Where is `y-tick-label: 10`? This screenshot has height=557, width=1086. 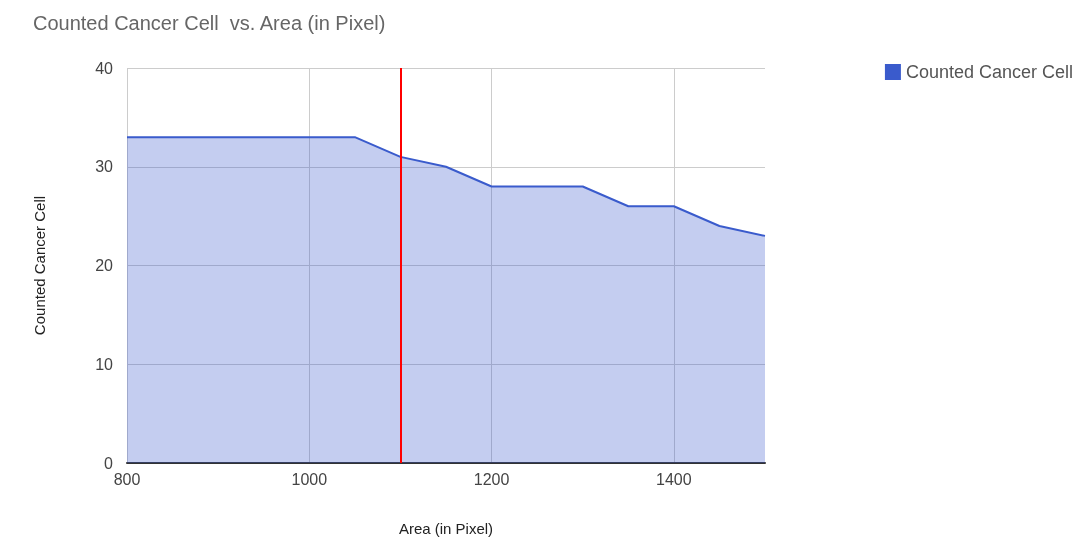 y-tick-label: 10 is located at coordinates (104, 364).